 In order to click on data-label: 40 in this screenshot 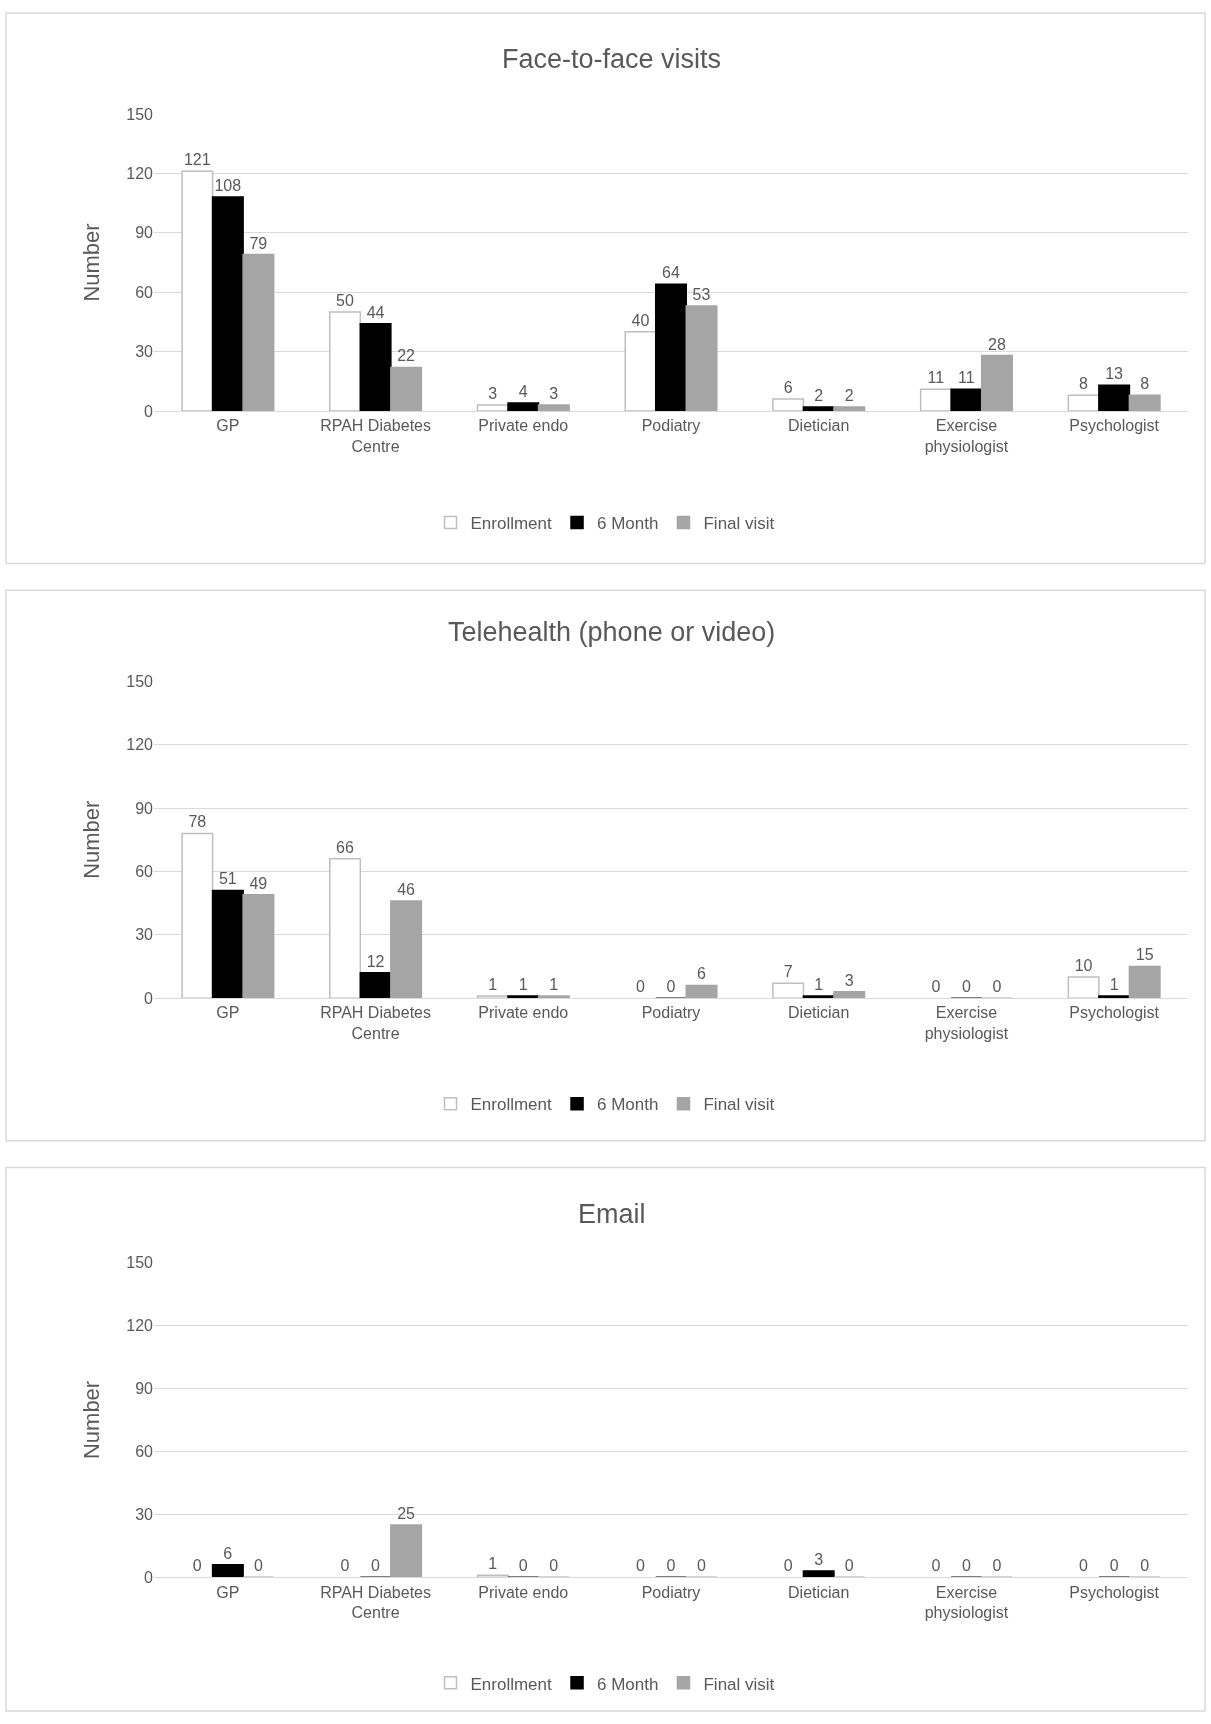, I will do `click(640, 320)`.